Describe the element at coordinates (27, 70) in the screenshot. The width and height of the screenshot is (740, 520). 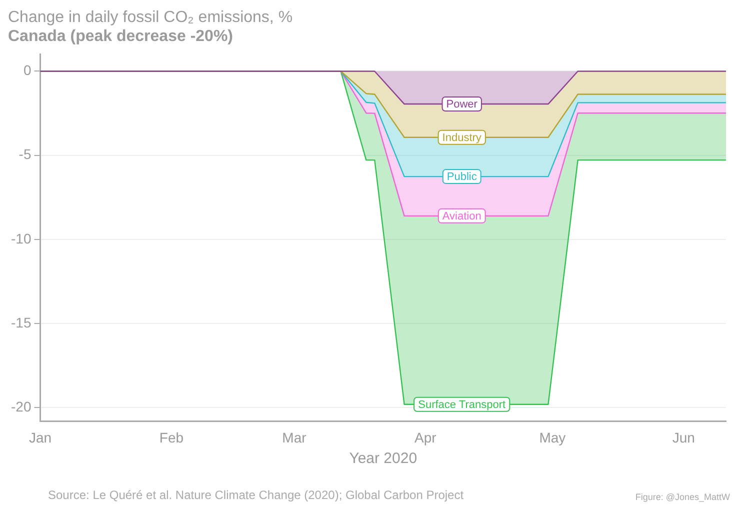
I see `y-tick-label: 0` at that location.